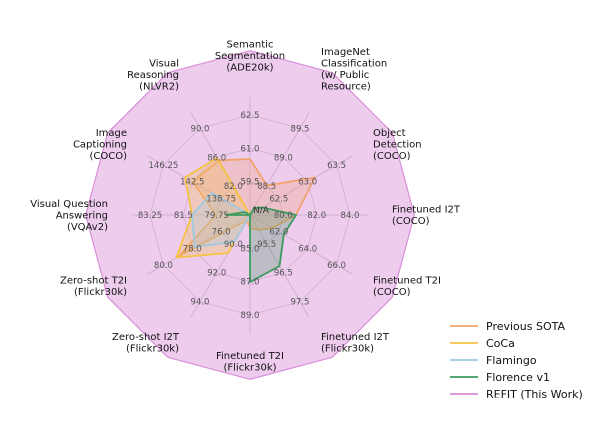  What do you see at coordinates (336, 166) in the screenshot?
I see `tick-label: 63.5` at bounding box center [336, 166].